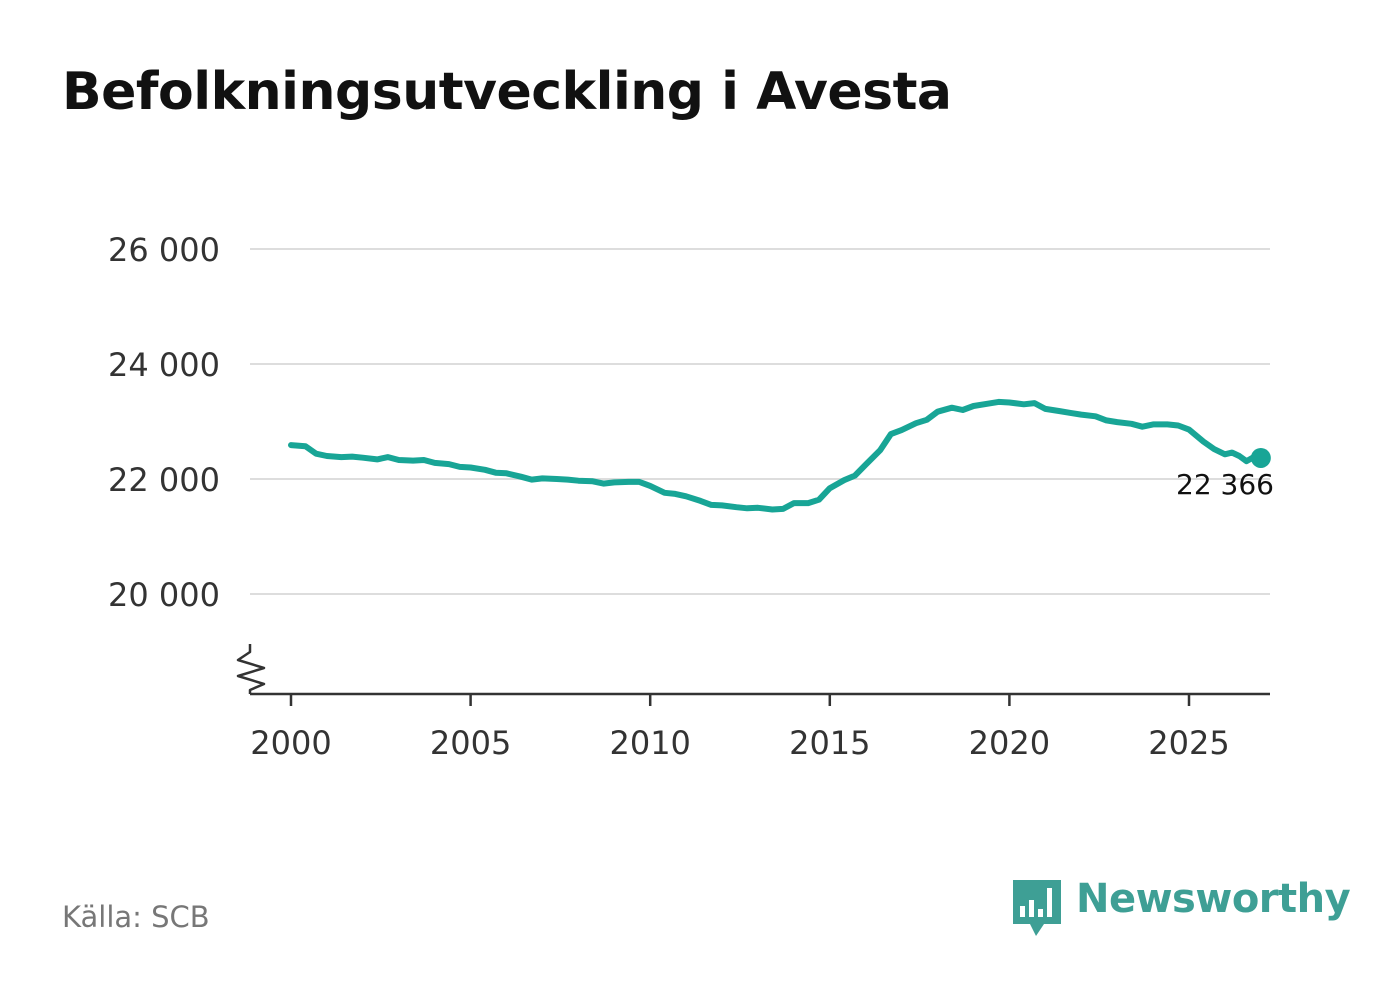  Describe the element at coordinates (1260, 457) in the screenshot. I see `end-point-marker` at that location.